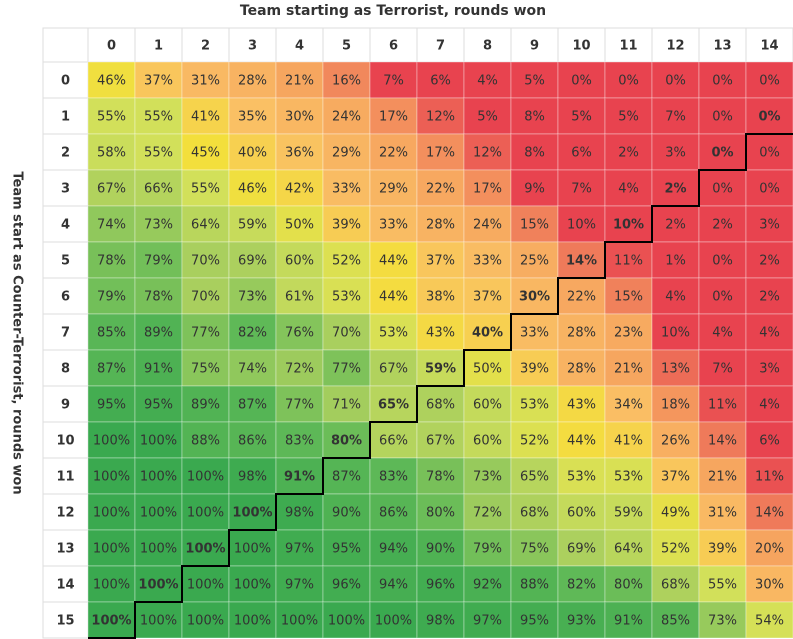 The height and width of the screenshot is (639, 793). What do you see at coordinates (628, 513) in the screenshot?
I see `cell-label: 59%` at bounding box center [628, 513].